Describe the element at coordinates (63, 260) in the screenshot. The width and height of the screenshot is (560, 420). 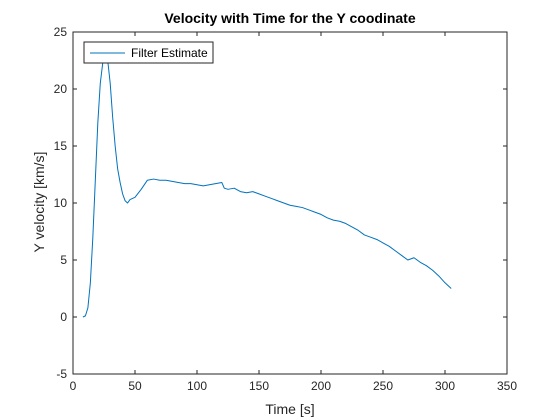
I see `y-tick-label: 5` at that location.